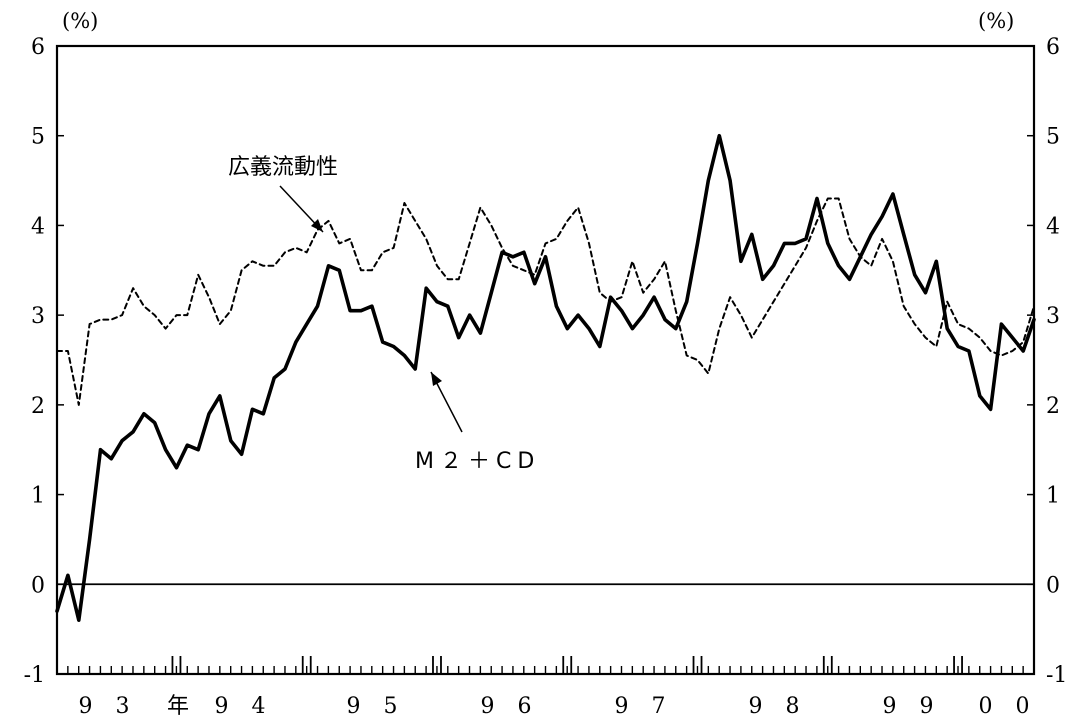 The height and width of the screenshot is (724, 1083). Describe the element at coordinates (38, 316) in the screenshot. I see `y-tick-label-left: 3` at that location.